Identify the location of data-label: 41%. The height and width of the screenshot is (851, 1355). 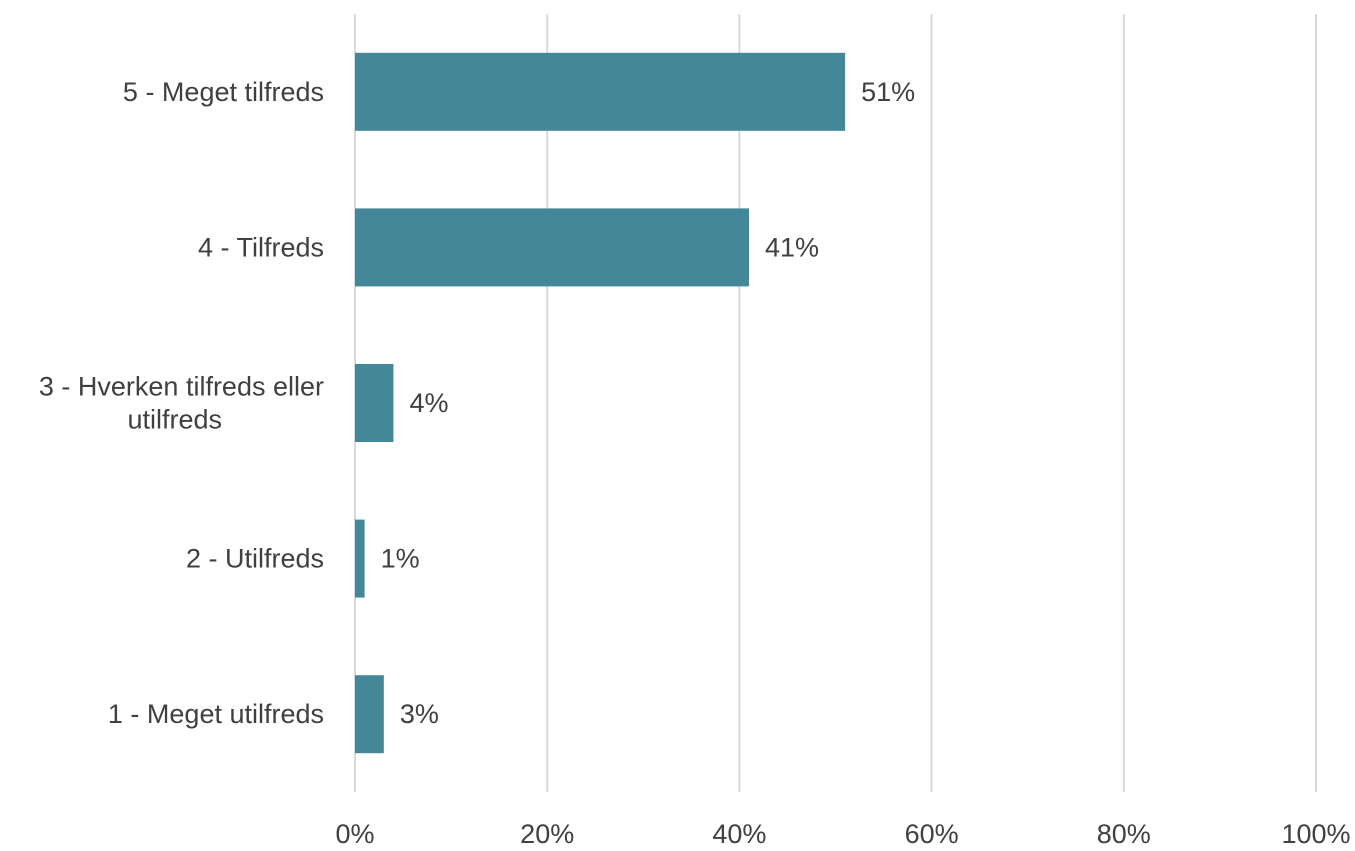
(792, 247).